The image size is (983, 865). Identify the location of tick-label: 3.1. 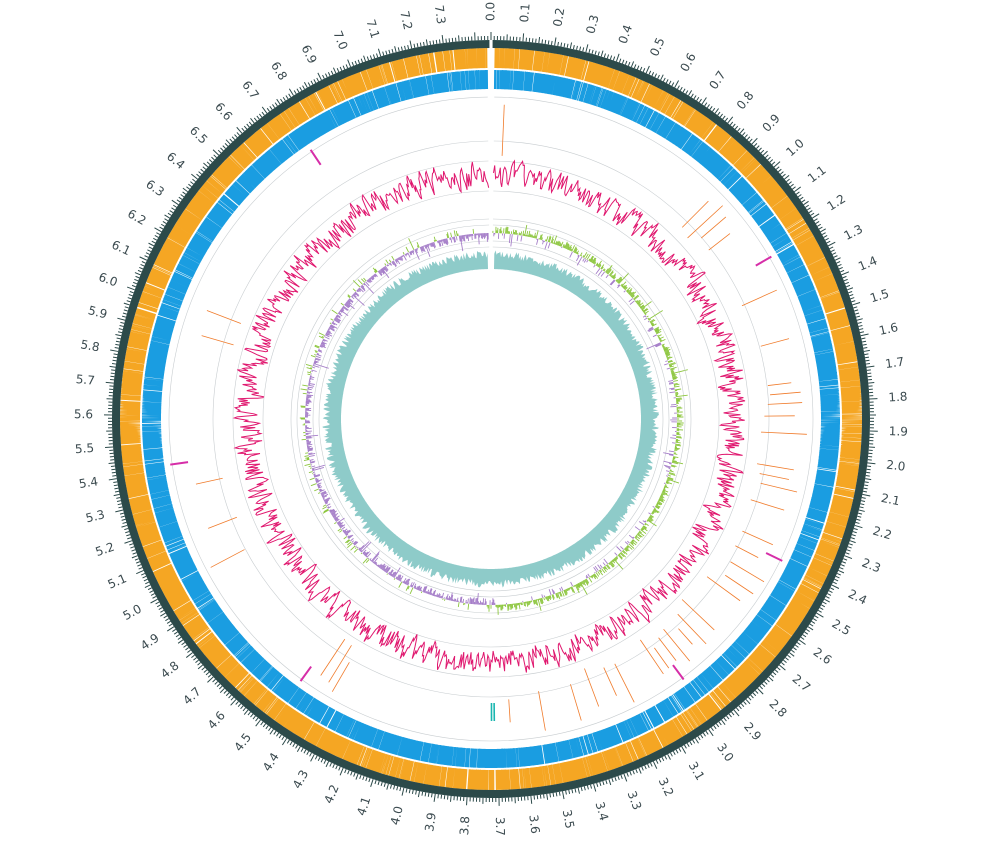
(697, 771).